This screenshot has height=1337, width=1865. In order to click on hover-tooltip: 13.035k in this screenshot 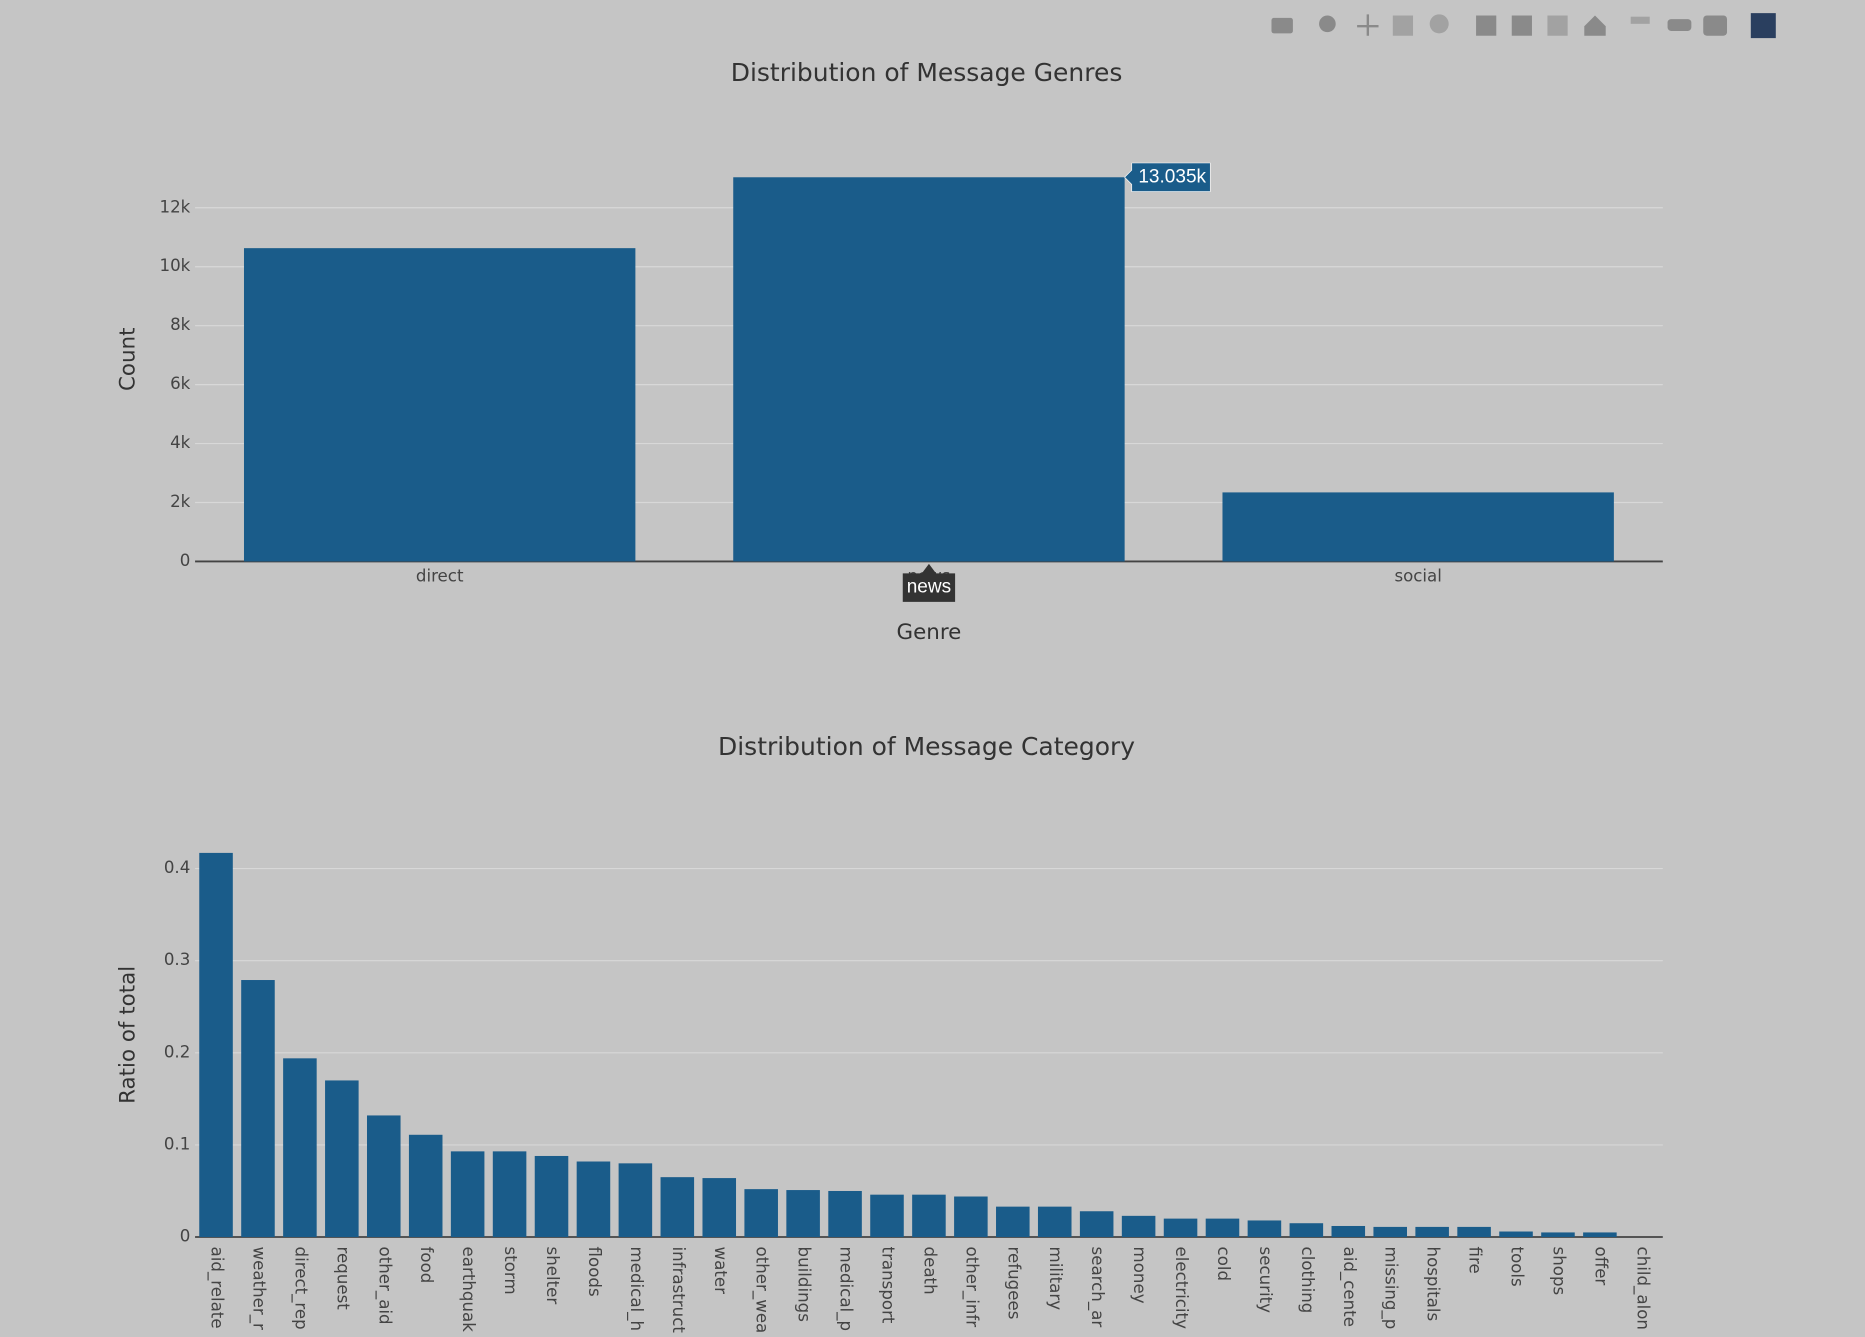, I will do `click(1167, 177)`.